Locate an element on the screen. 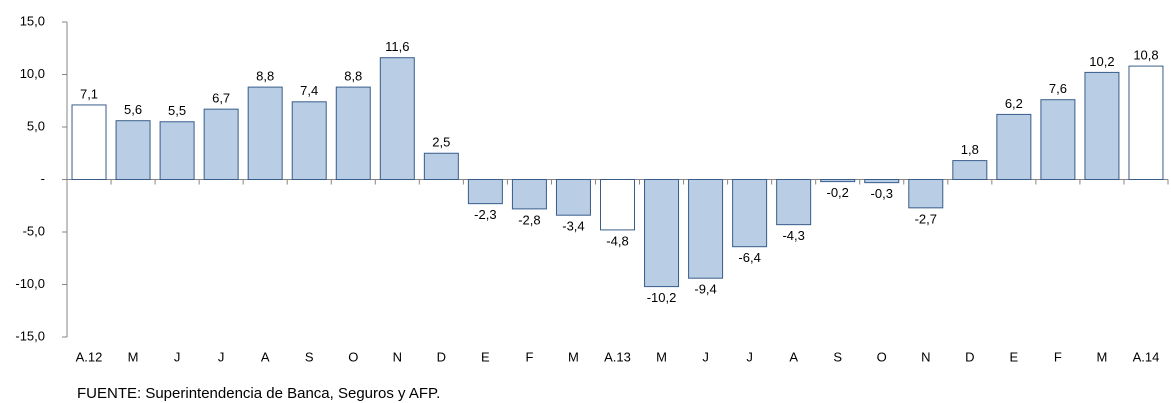  data-label: -10,2 is located at coordinates (662, 297).